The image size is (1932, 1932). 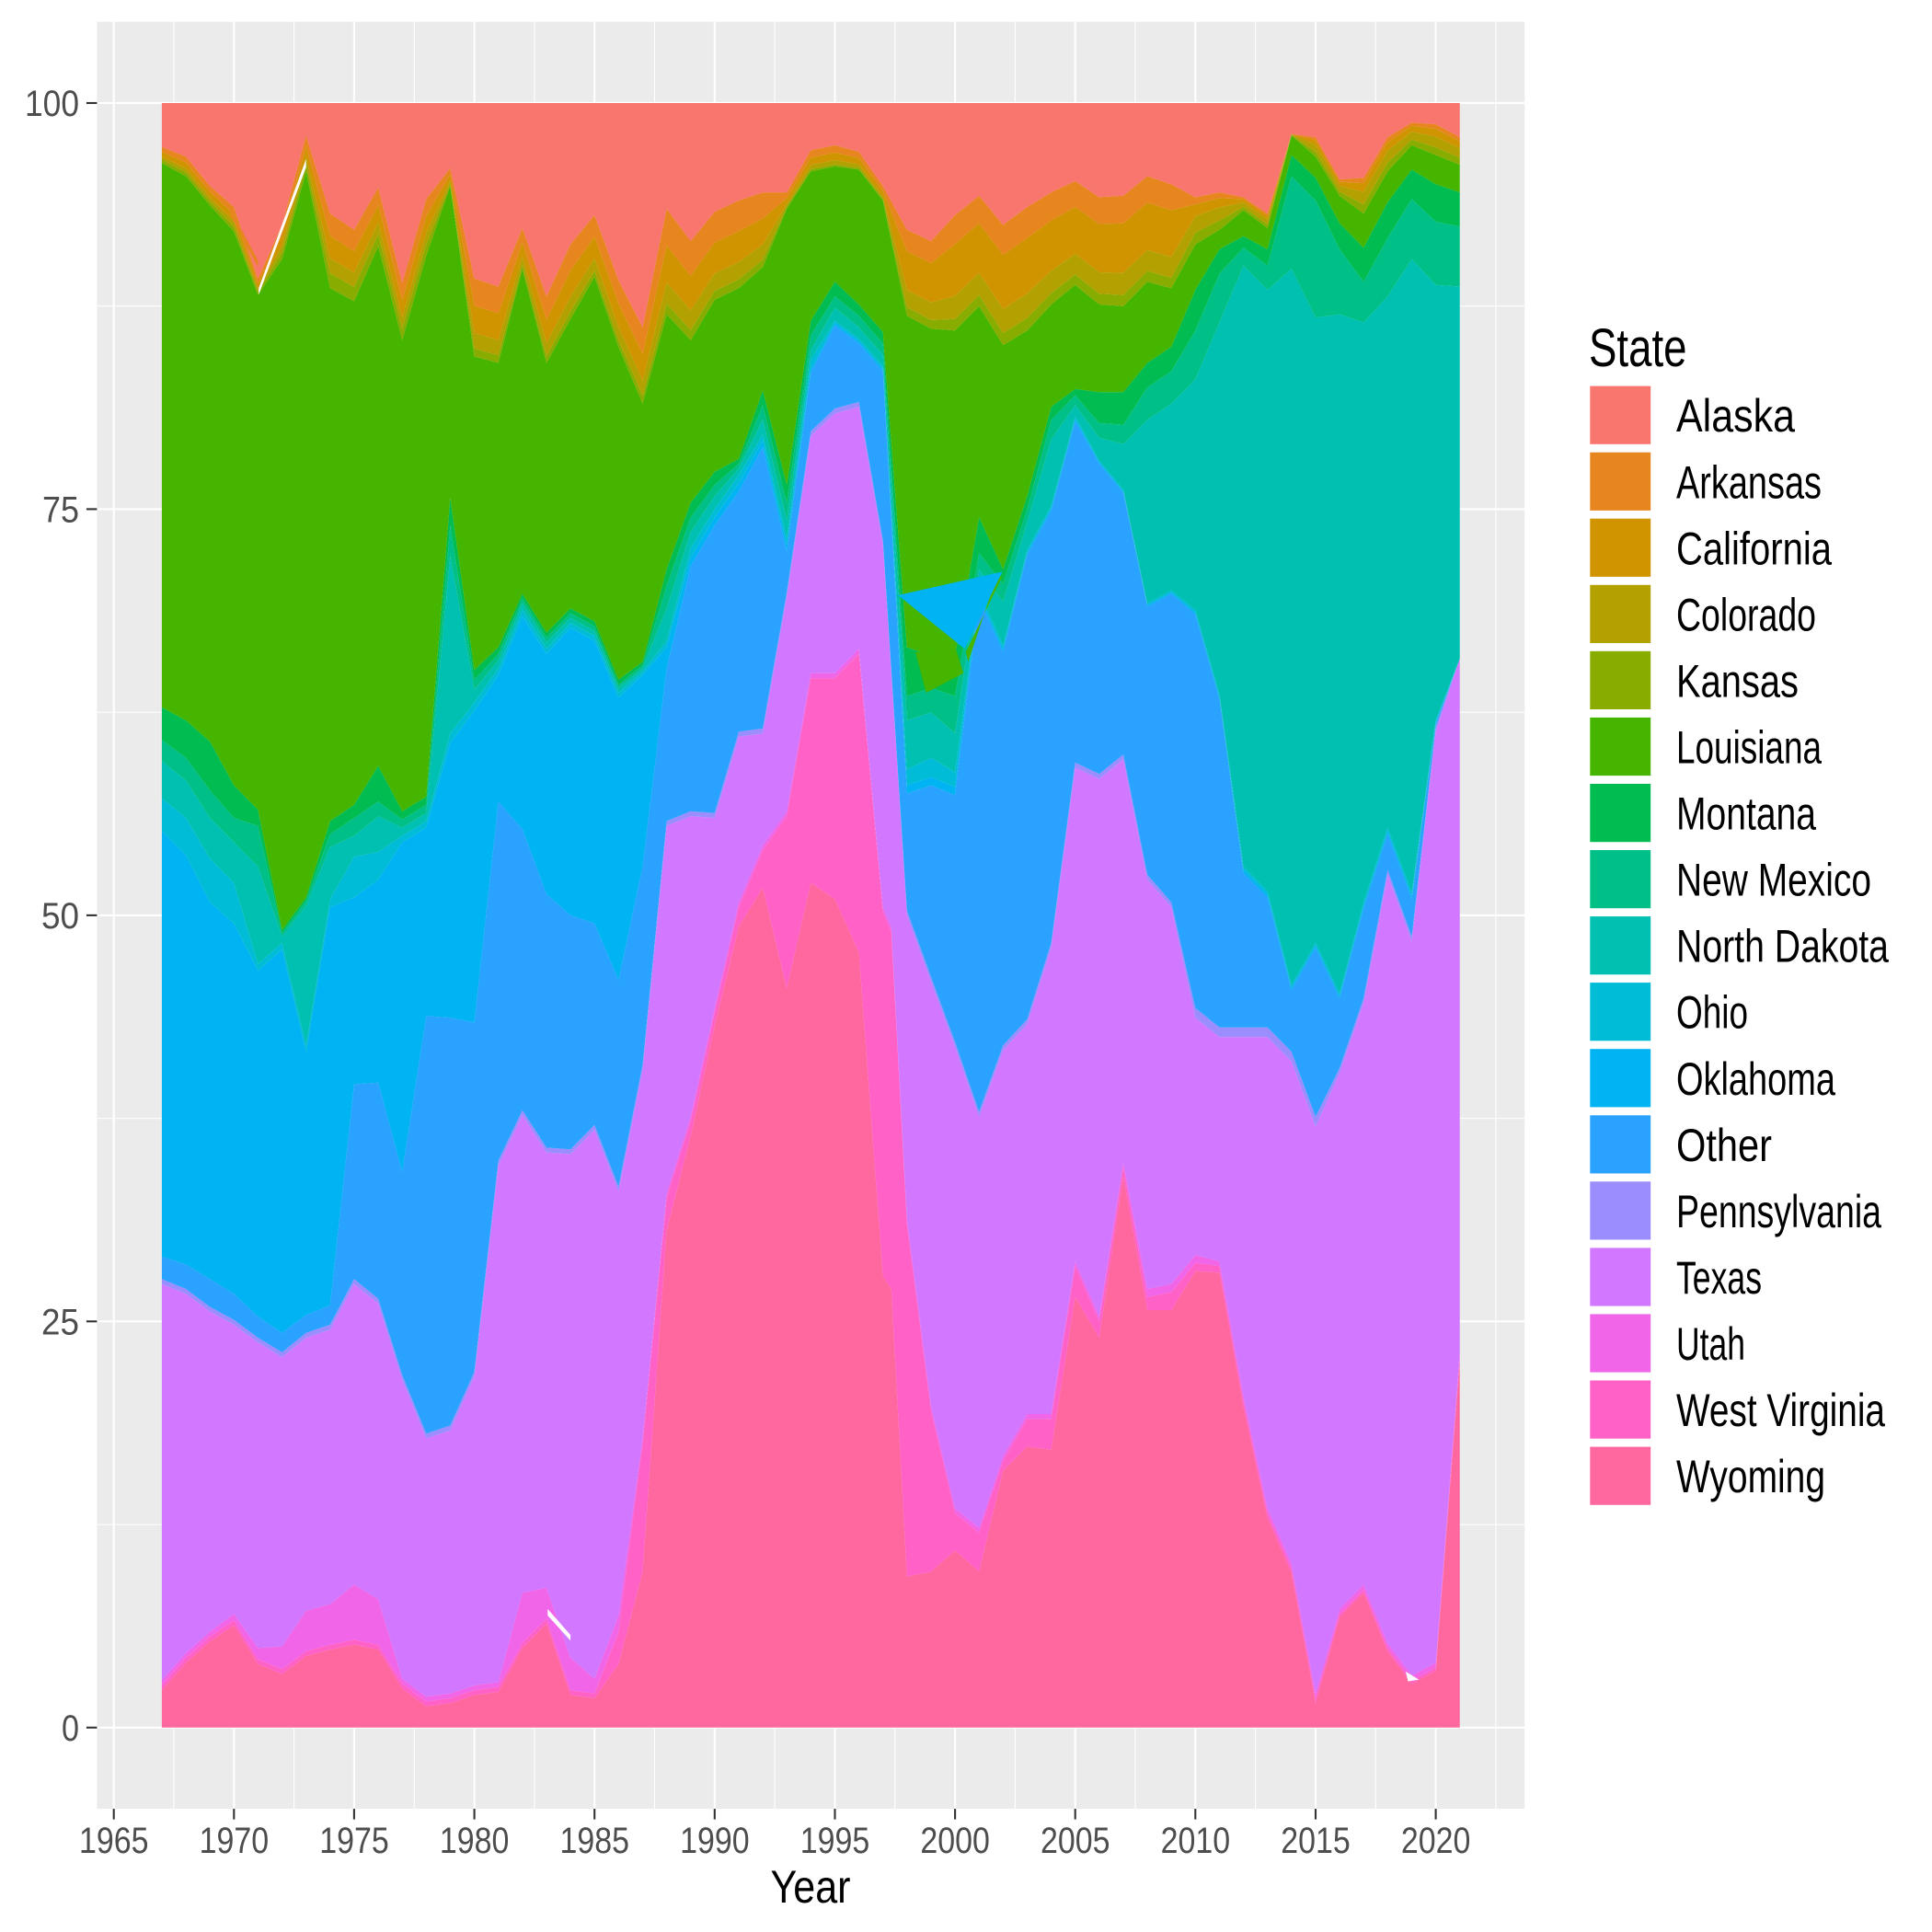 What do you see at coordinates (1724, 1145) in the screenshot?
I see `svg-text: Other` at bounding box center [1724, 1145].